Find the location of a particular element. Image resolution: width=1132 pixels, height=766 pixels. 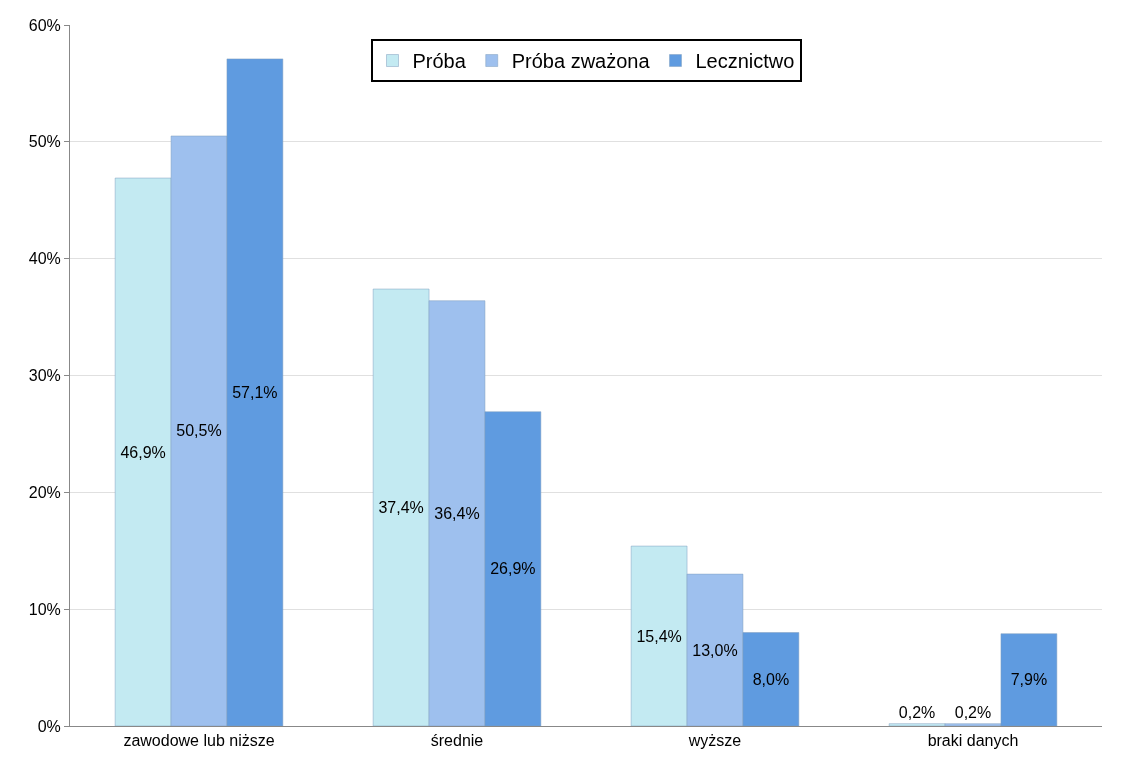

data-label: 37,4% is located at coordinates (401, 508).